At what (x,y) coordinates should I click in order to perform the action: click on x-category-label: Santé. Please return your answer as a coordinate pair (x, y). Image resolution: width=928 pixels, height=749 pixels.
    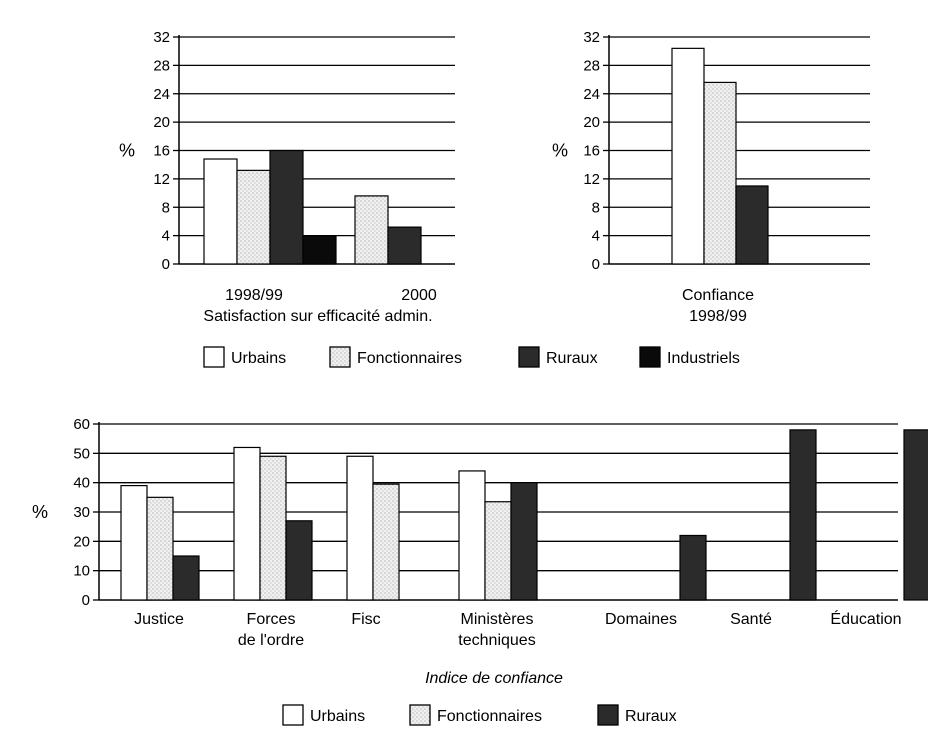
    Looking at the image, I should click on (751, 619).